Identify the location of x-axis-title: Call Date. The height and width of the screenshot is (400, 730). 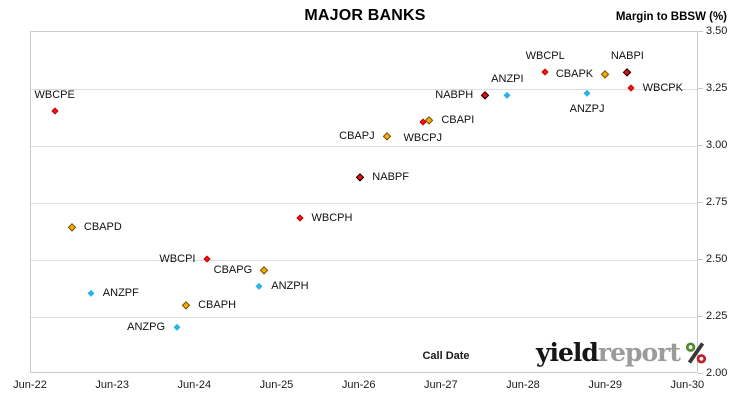
(446, 356).